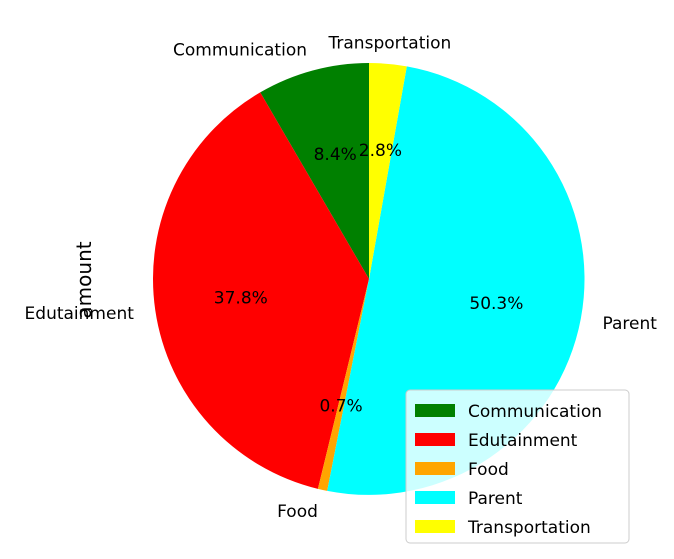  I want to click on y-axis-label: amount, so click(84, 279).